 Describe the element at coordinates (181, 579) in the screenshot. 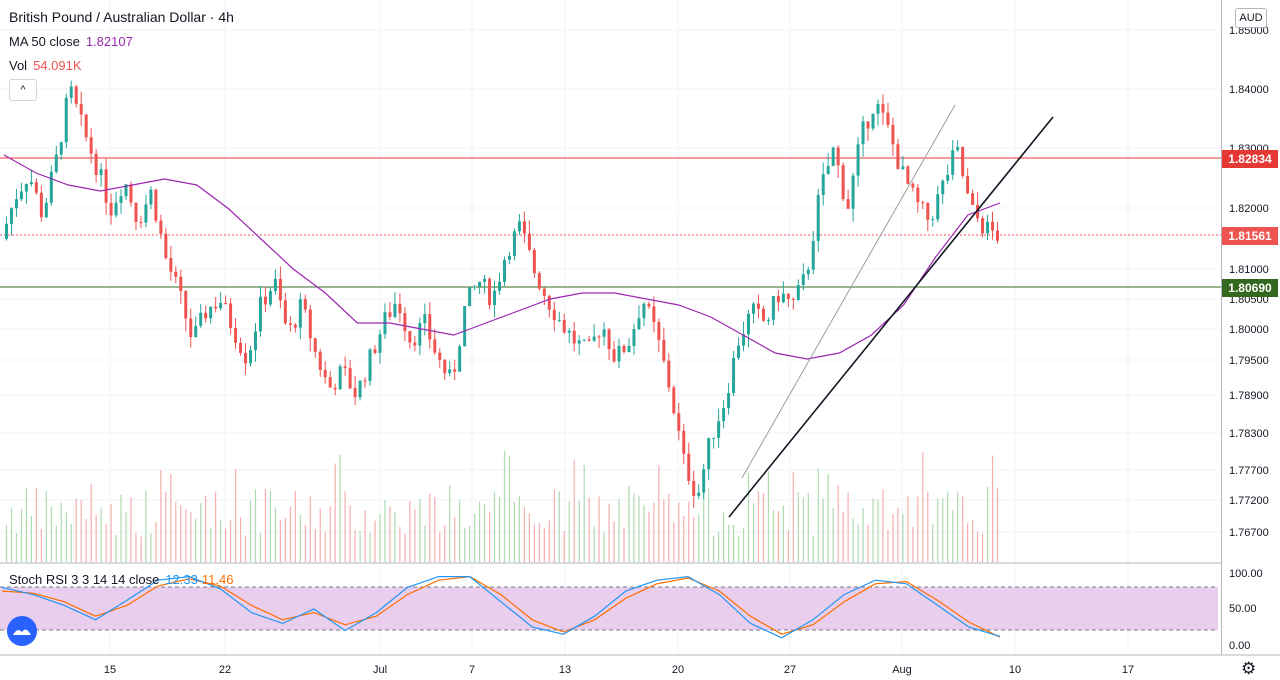

I see `stoch-k-value: 12.33` at that location.